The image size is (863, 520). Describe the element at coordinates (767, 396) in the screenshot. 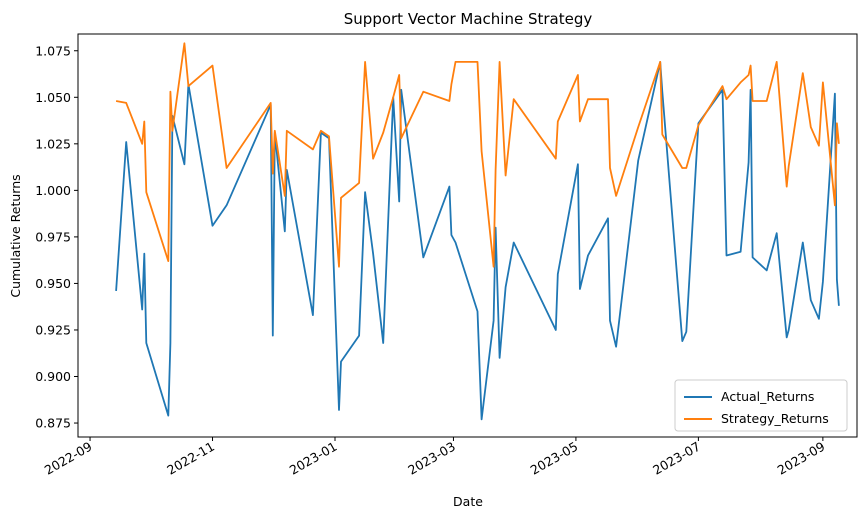

I see `legend-label-actual-returns: Actual_Returns` at that location.